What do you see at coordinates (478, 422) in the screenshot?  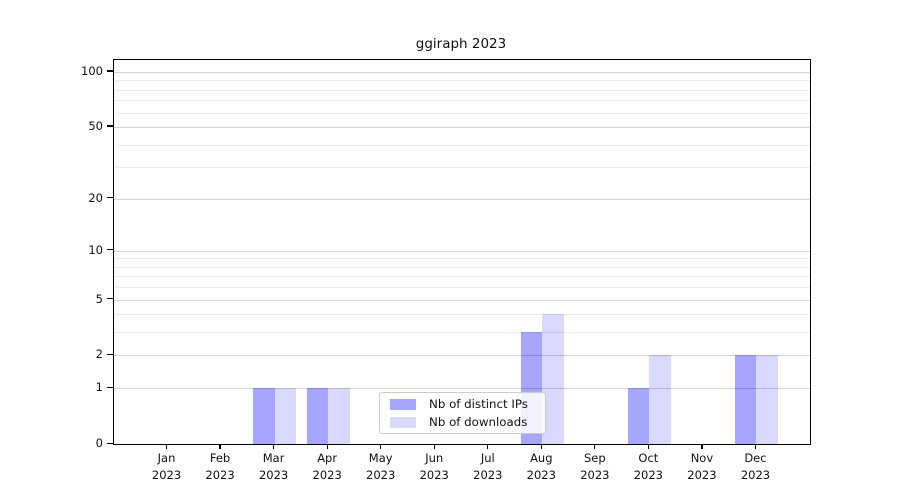 I see `legend-label-downloads: Nb of downloads` at bounding box center [478, 422].